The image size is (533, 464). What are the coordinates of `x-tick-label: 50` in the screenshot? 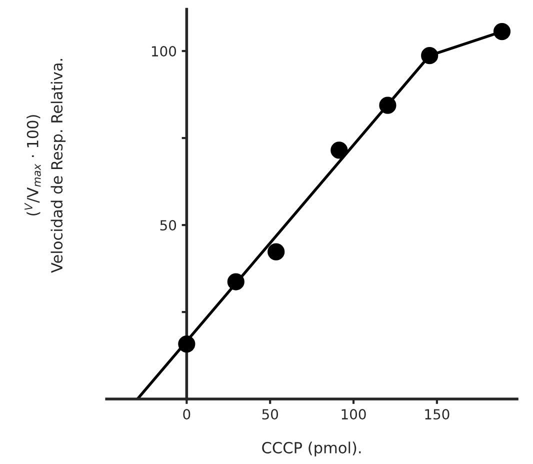 It's located at (270, 414).